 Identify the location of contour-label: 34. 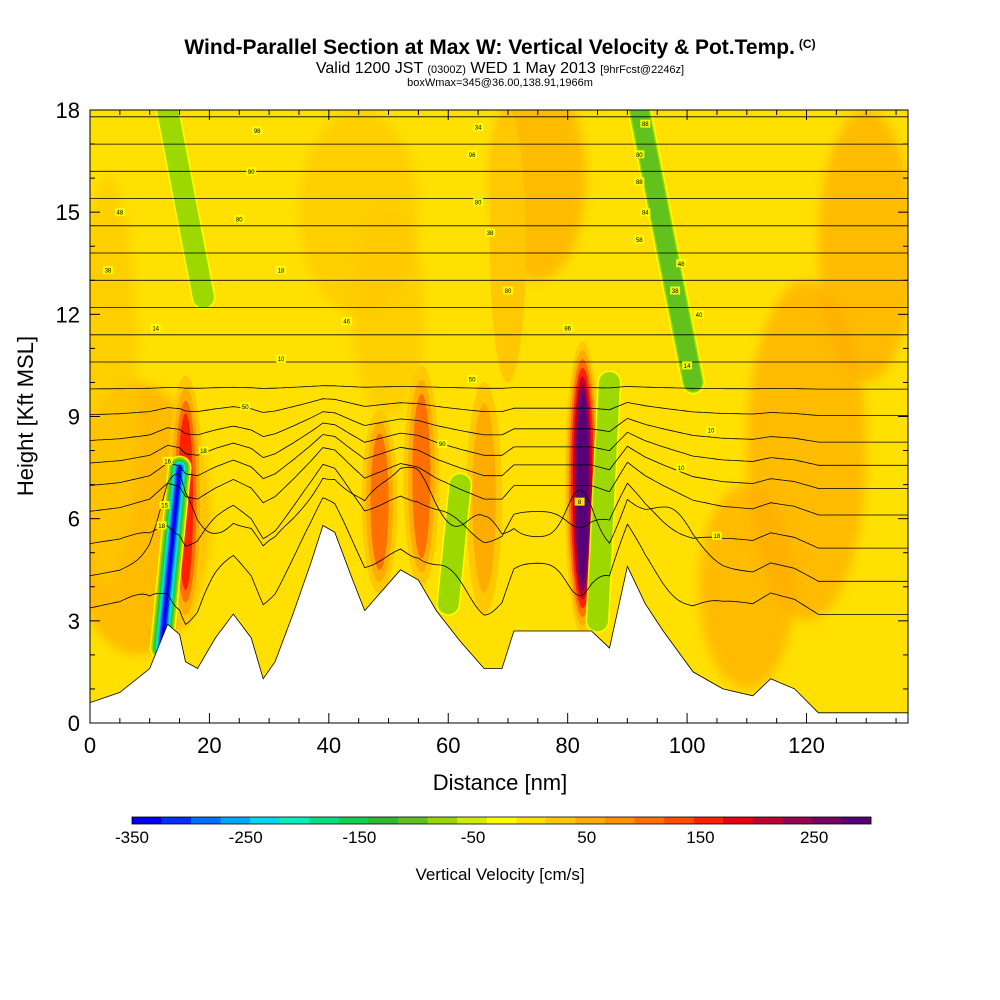
(478, 129).